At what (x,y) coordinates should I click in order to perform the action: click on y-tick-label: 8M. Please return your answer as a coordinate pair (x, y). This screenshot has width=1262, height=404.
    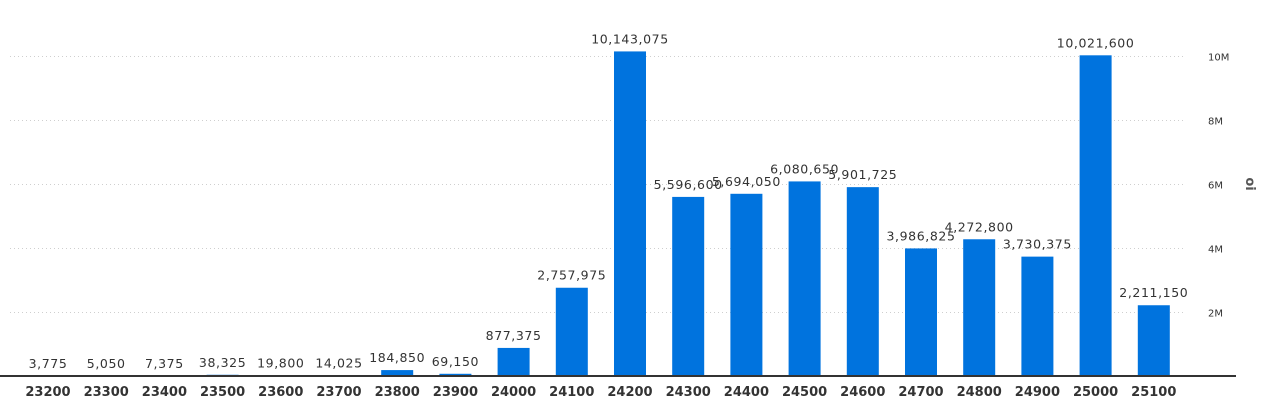
    Looking at the image, I should click on (1215, 122).